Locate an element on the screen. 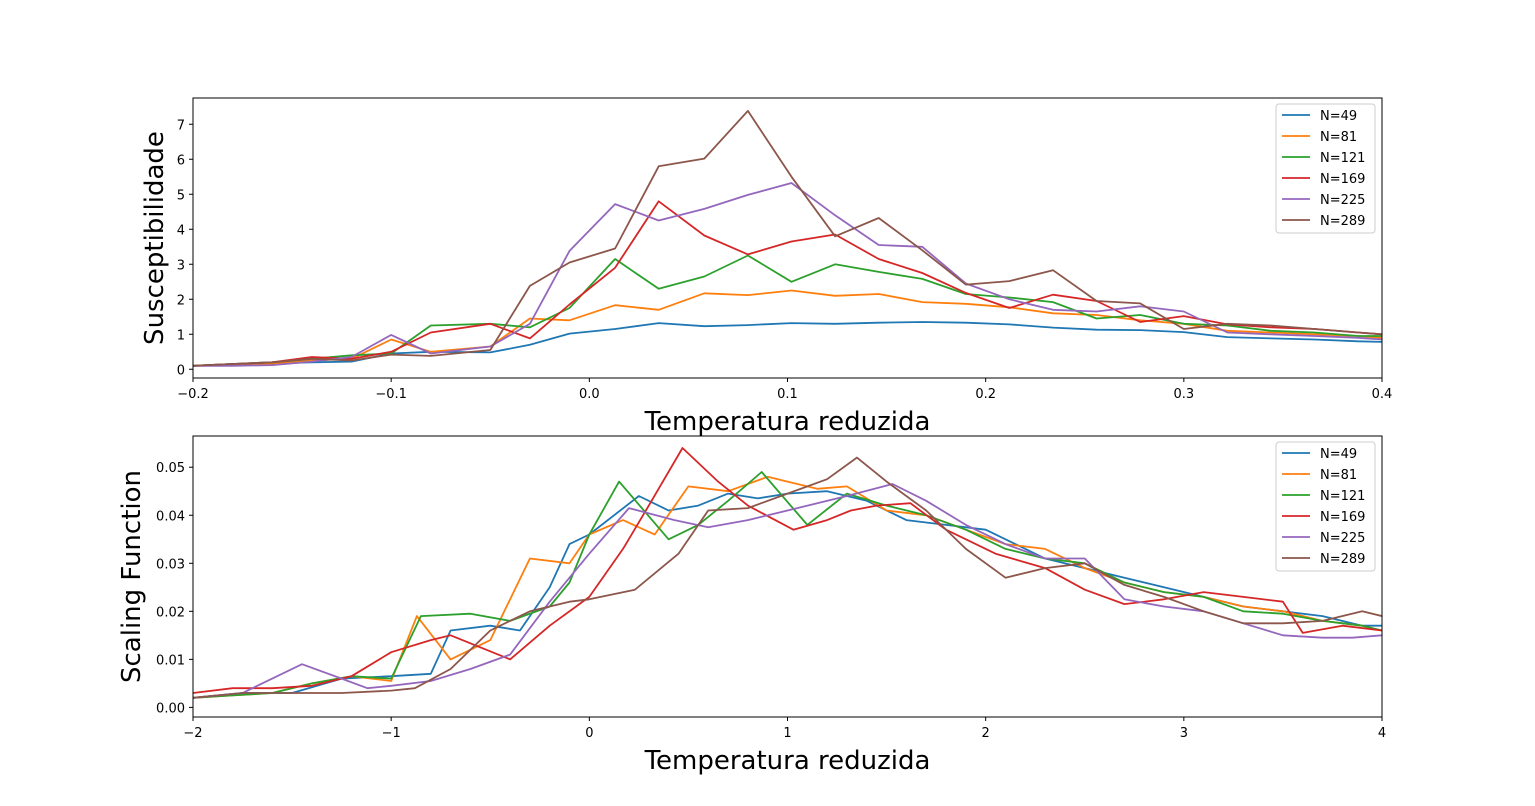  y-tick-label: 0 is located at coordinates (181, 370).